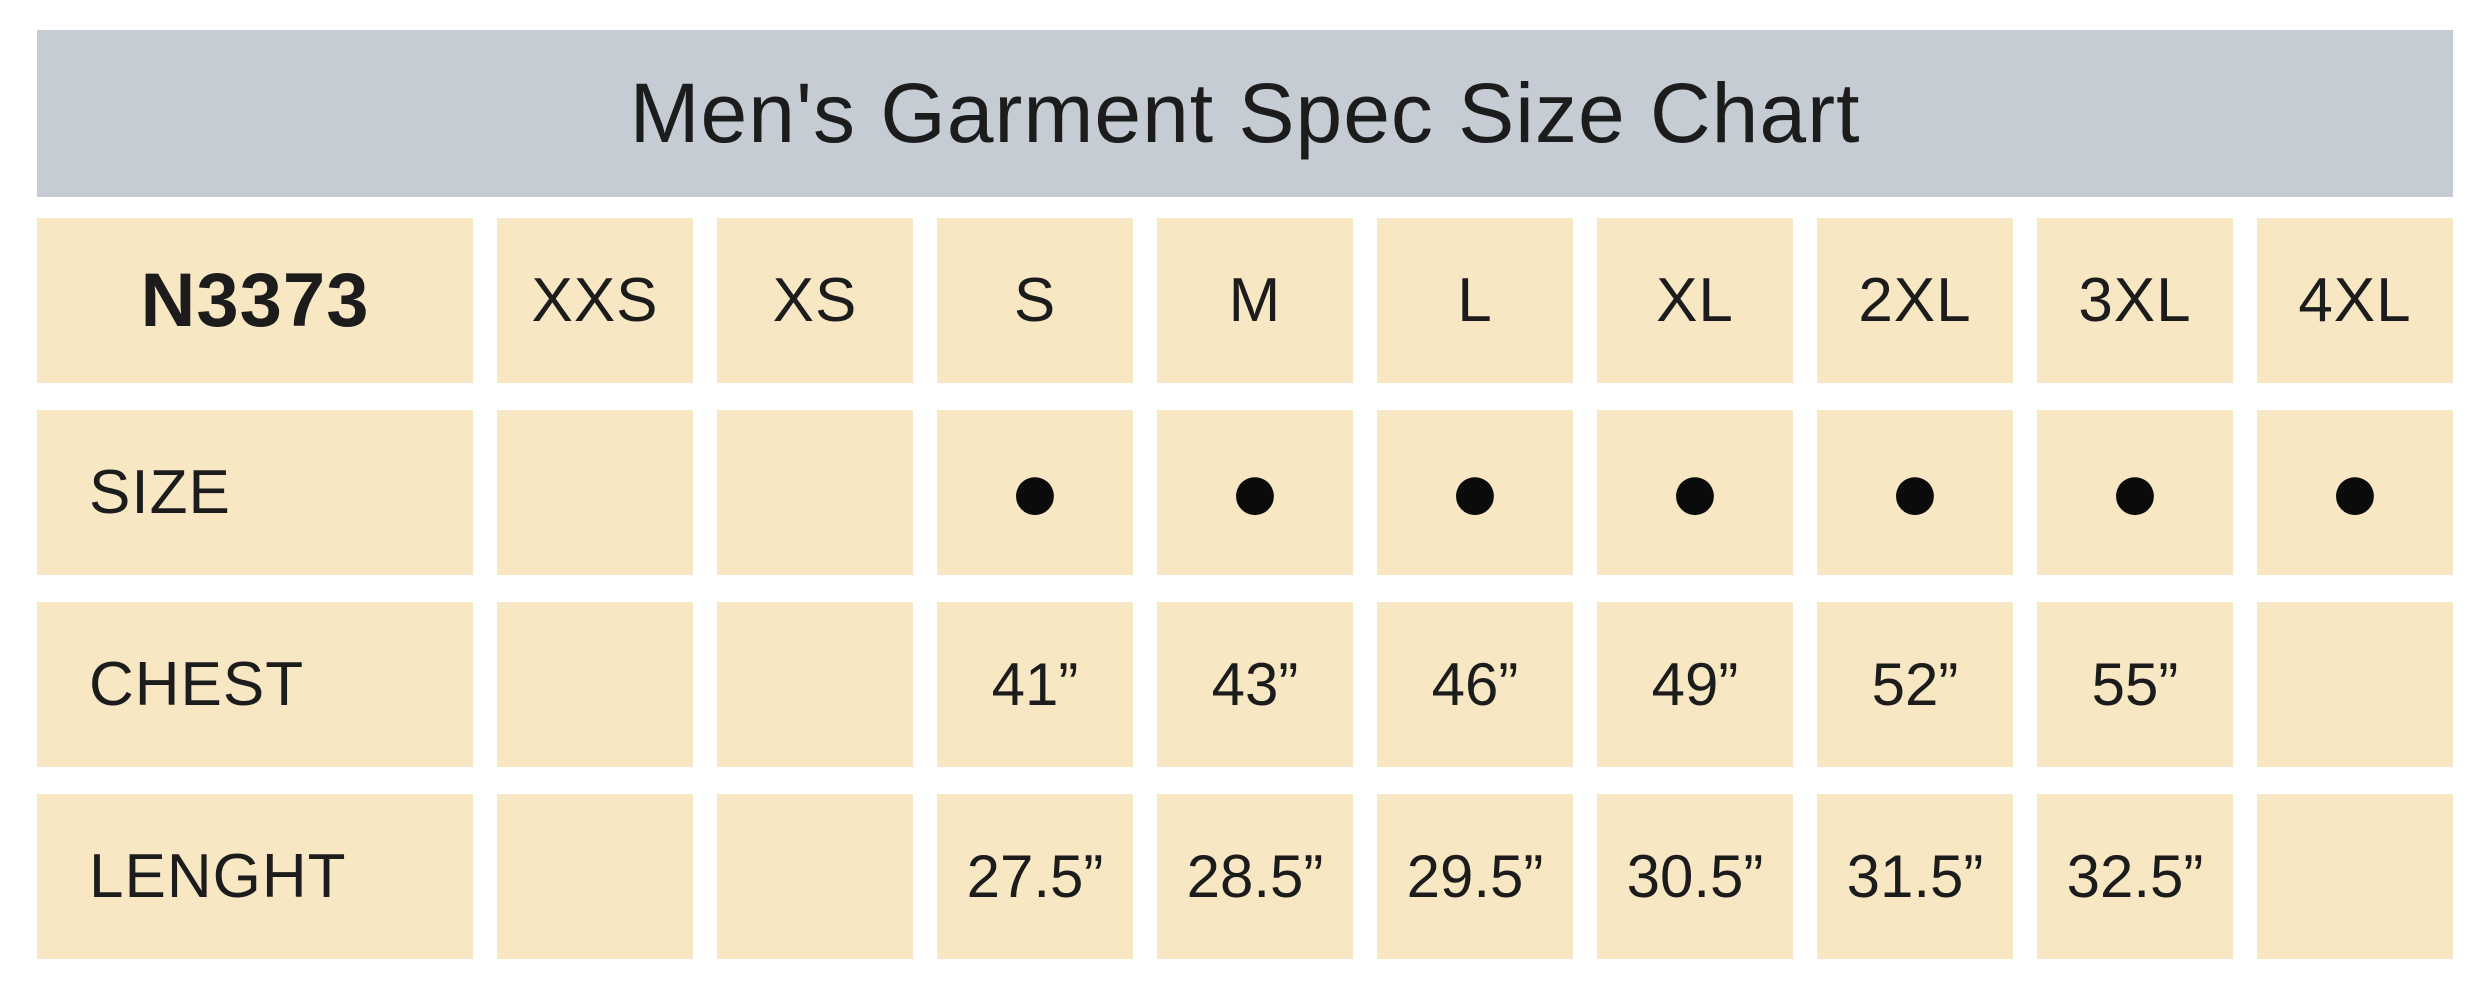 The image size is (2487, 986). Describe the element at coordinates (815, 876) in the screenshot. I see `cell-lenght-xs` at that location.